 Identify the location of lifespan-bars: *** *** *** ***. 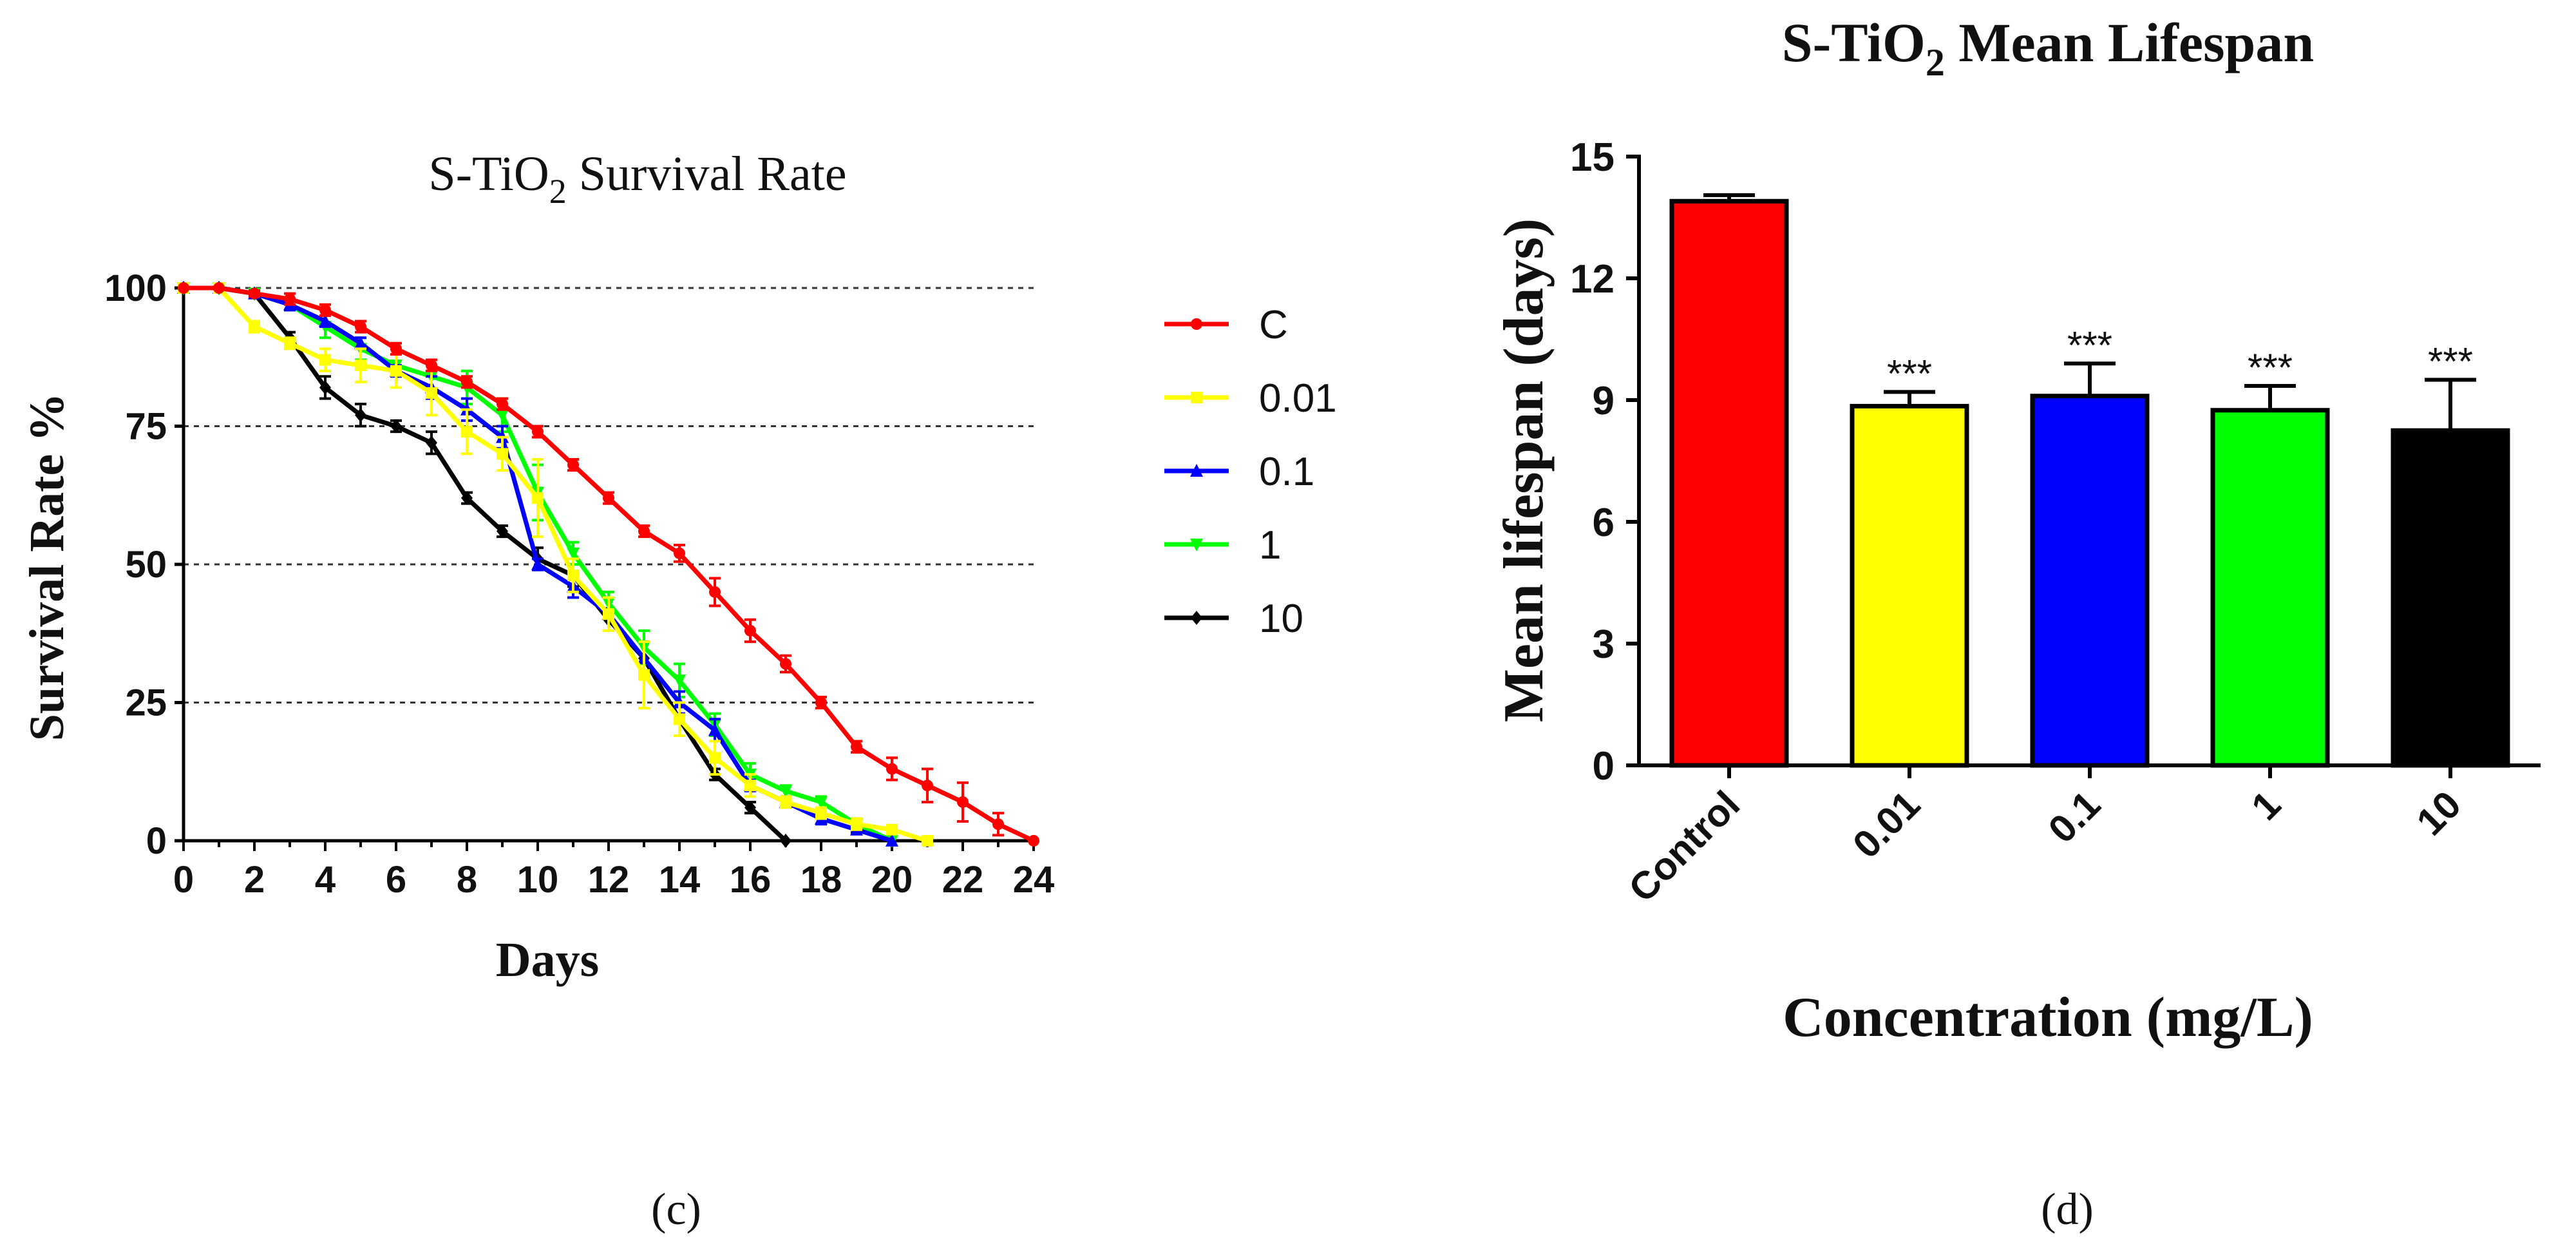
(2089, 480).